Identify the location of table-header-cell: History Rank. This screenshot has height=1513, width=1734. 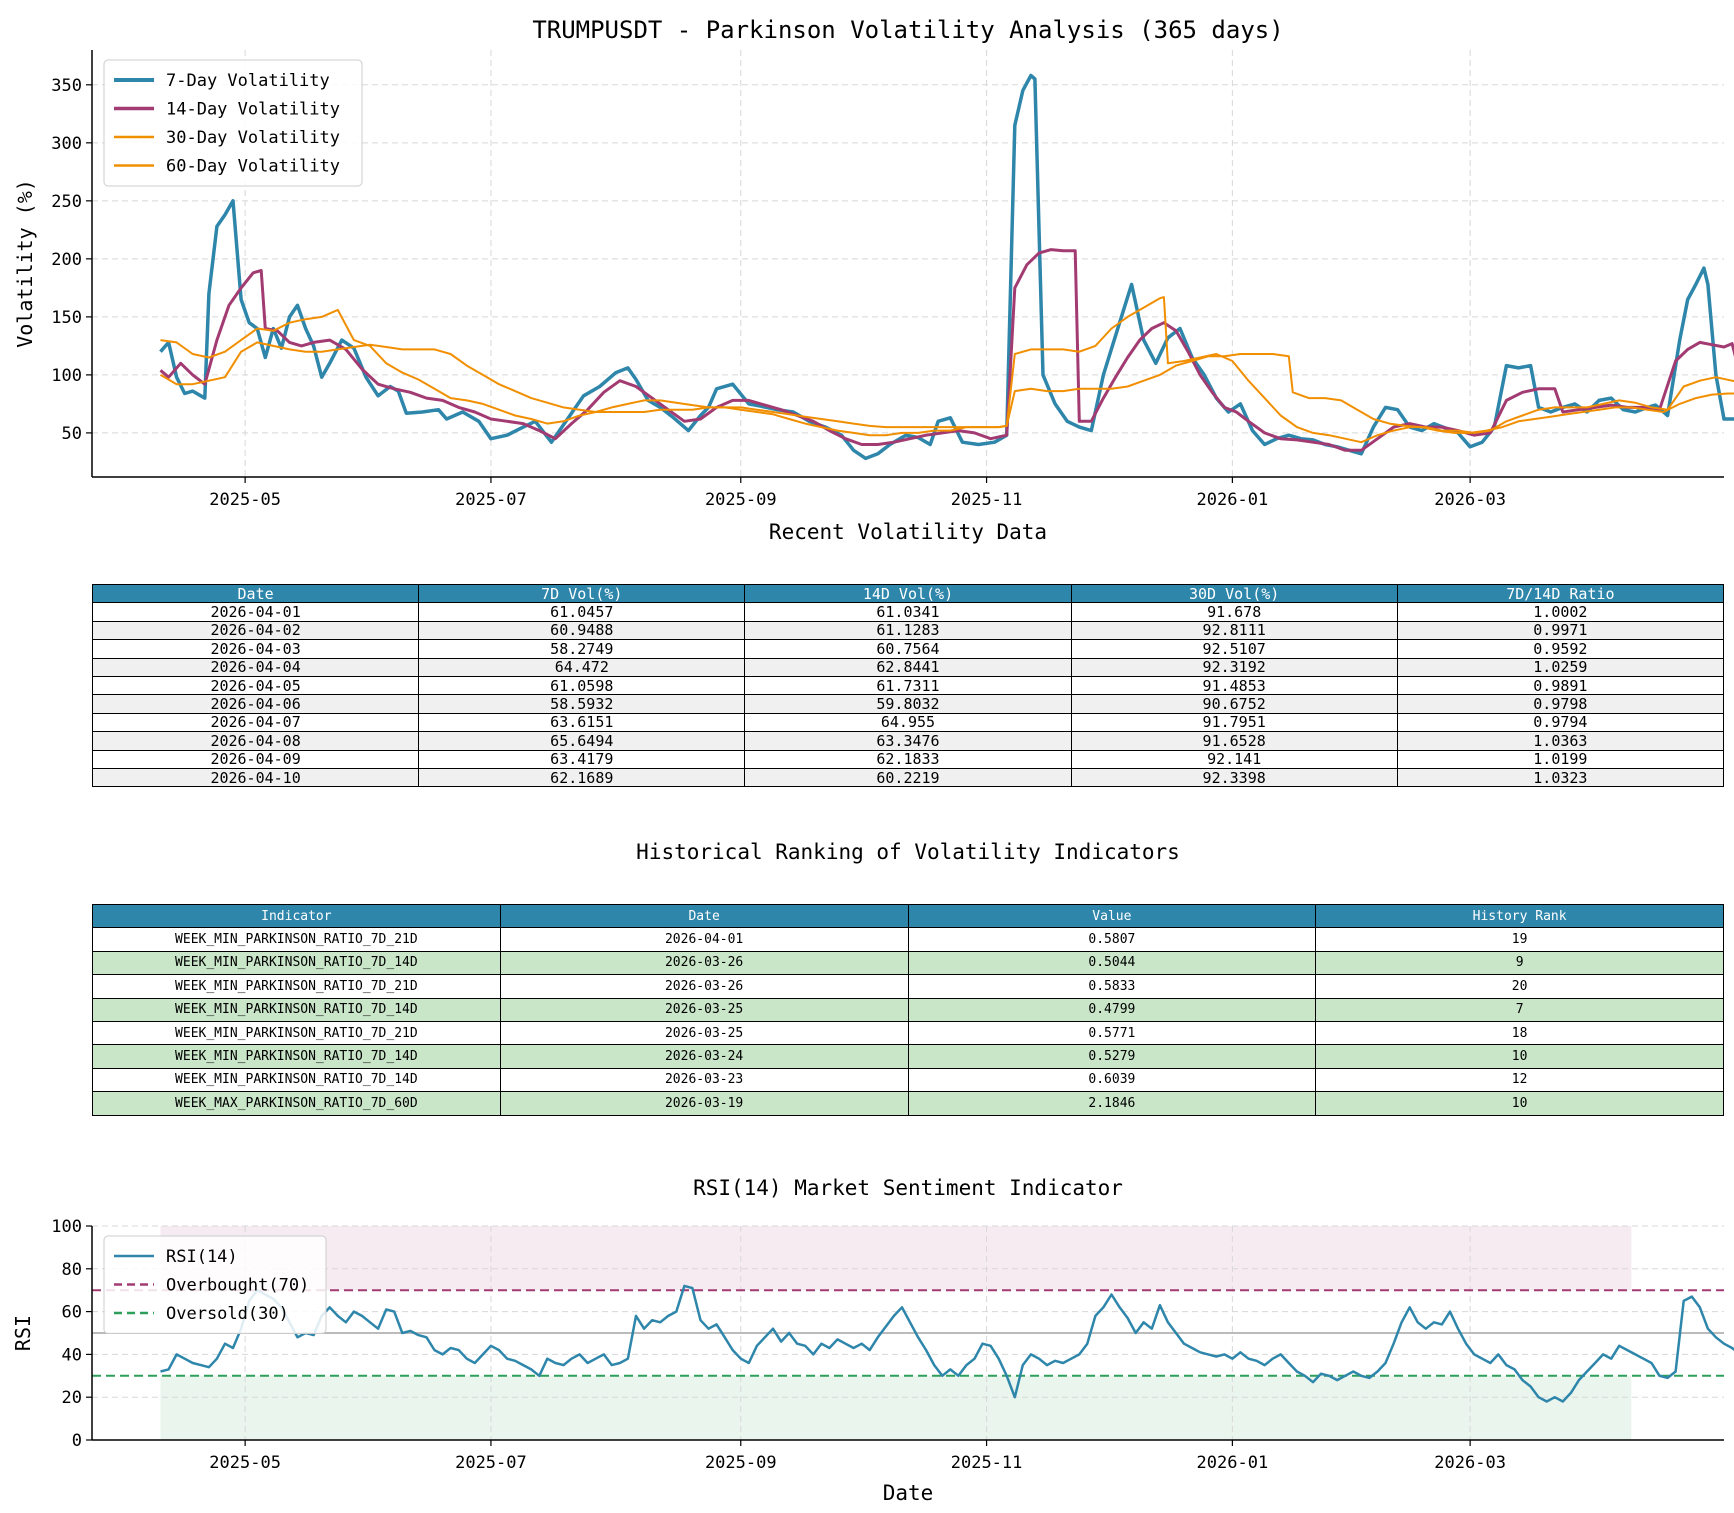
(1519, 916).